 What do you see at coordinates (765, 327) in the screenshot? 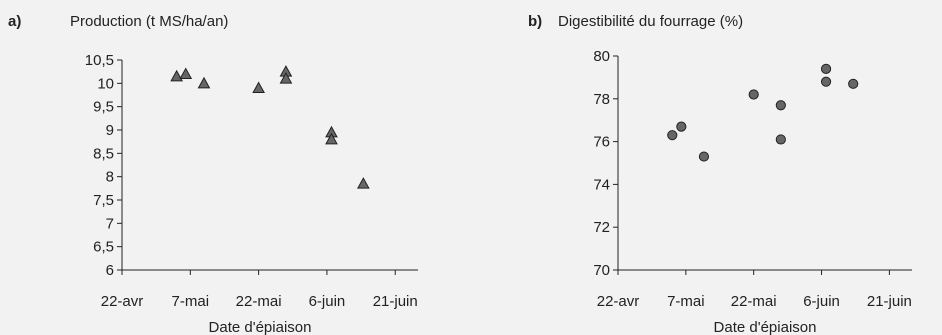
I see `x-axis-title-b: Date d'épiaison` at bounding box center [765, 327].